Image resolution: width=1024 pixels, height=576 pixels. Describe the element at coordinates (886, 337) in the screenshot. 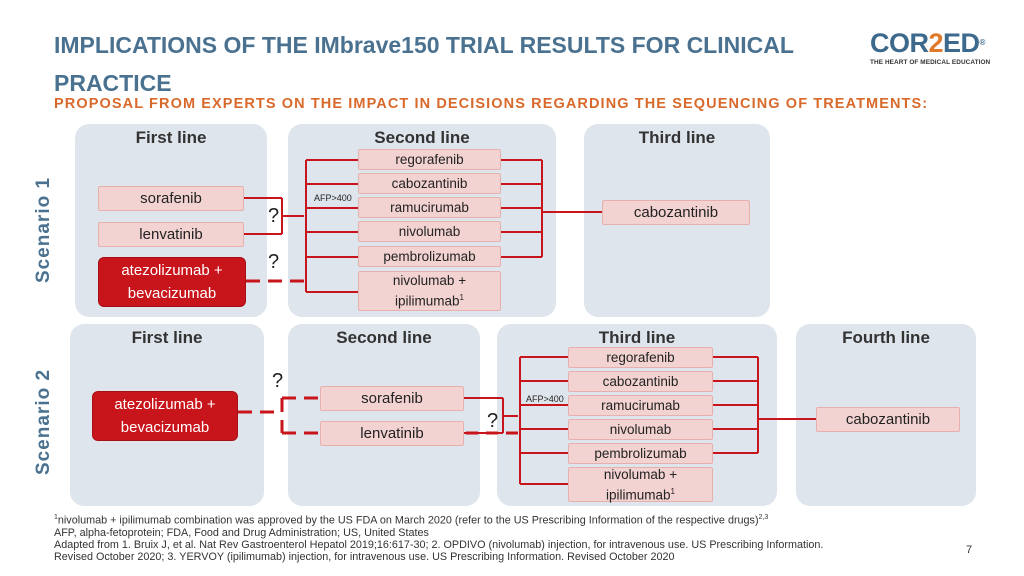

I see `s2-header-fourth-line: Fourth line` at that location.